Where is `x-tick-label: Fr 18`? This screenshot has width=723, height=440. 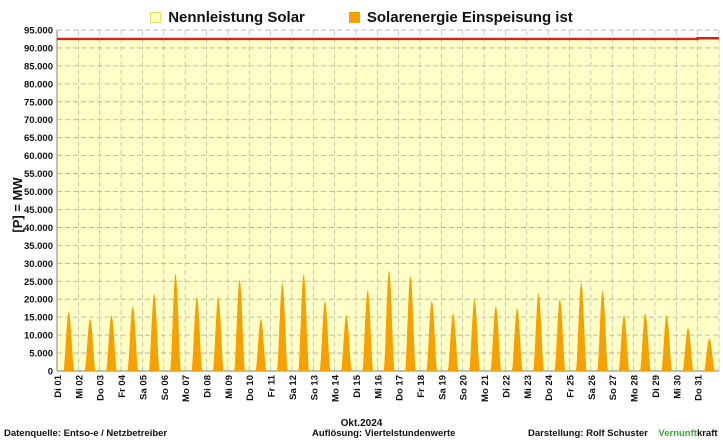 x-tick-label: Fr 18 is located at coordinates (421, 386).